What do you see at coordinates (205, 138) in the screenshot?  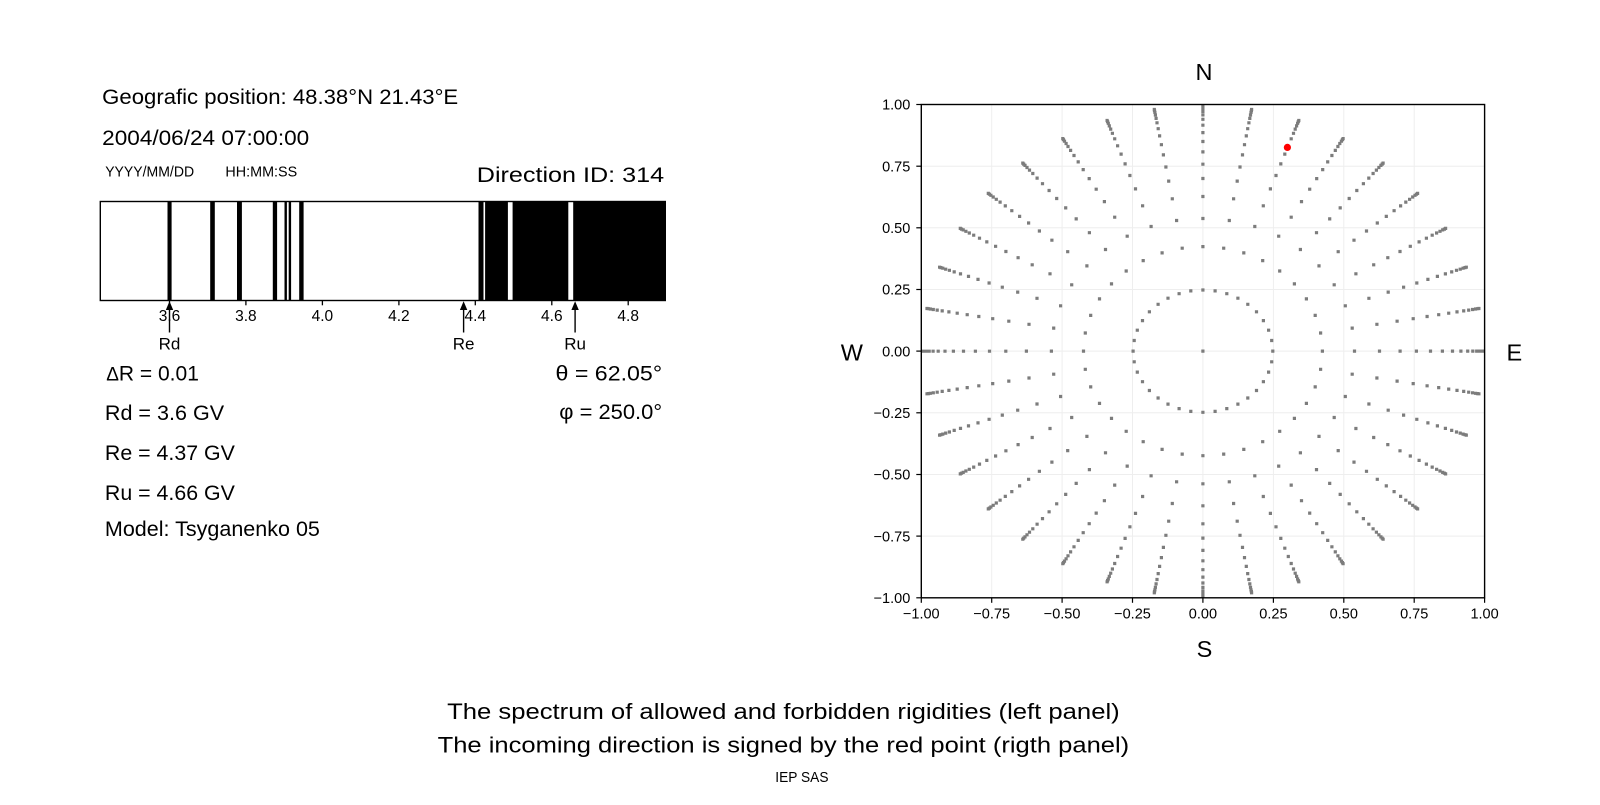 I see `svg-text: 2004/06/24 07:00:00` at bounding box center [205, 138].